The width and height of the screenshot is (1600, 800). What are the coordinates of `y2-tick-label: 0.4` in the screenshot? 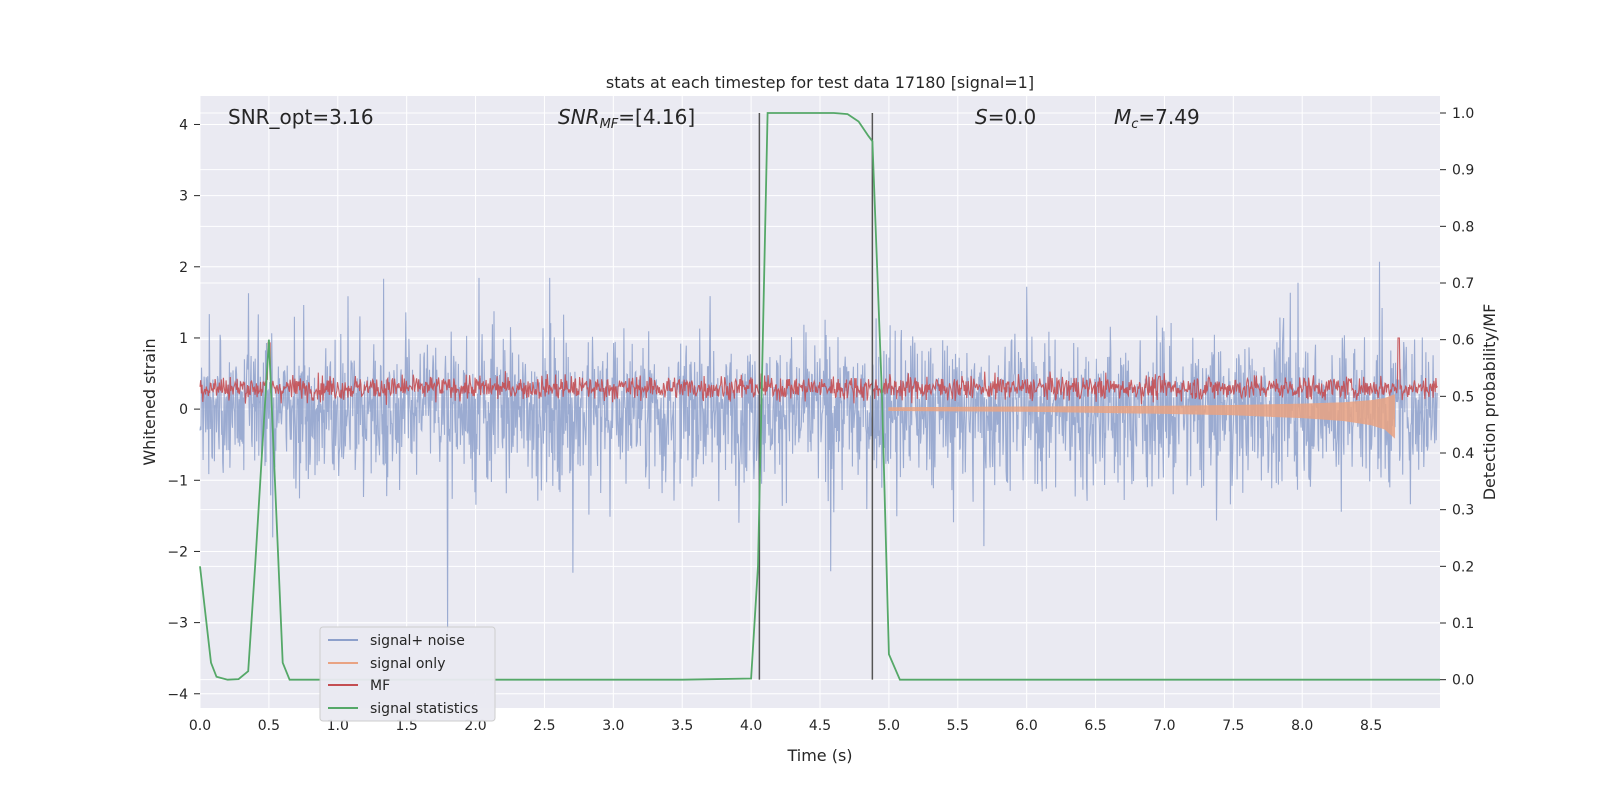 It's located at (1463, 454).